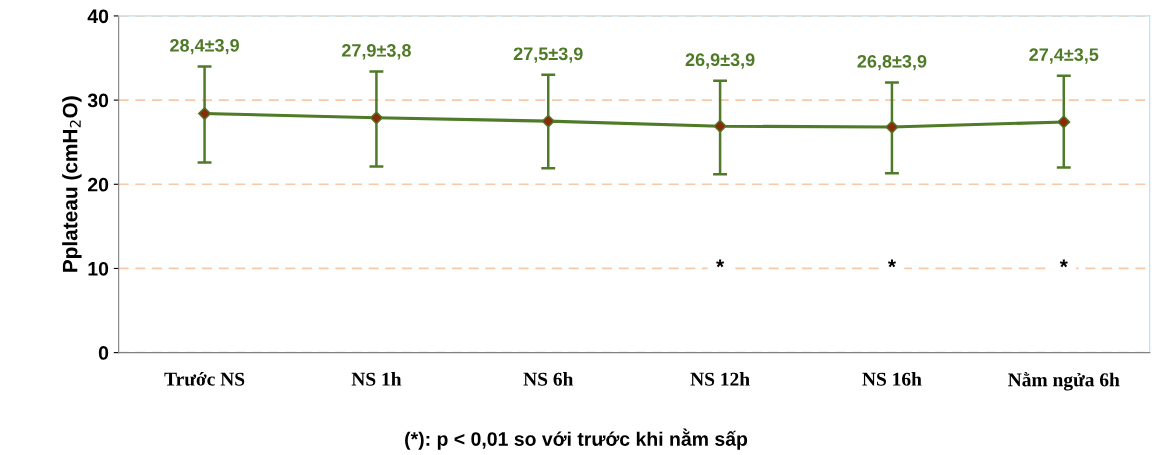 The height and width of the screenshot is (455, 1152). Describe the element at coordinates (98, 268) in the screenshot. I see `y-tick-label: 10` at that location.